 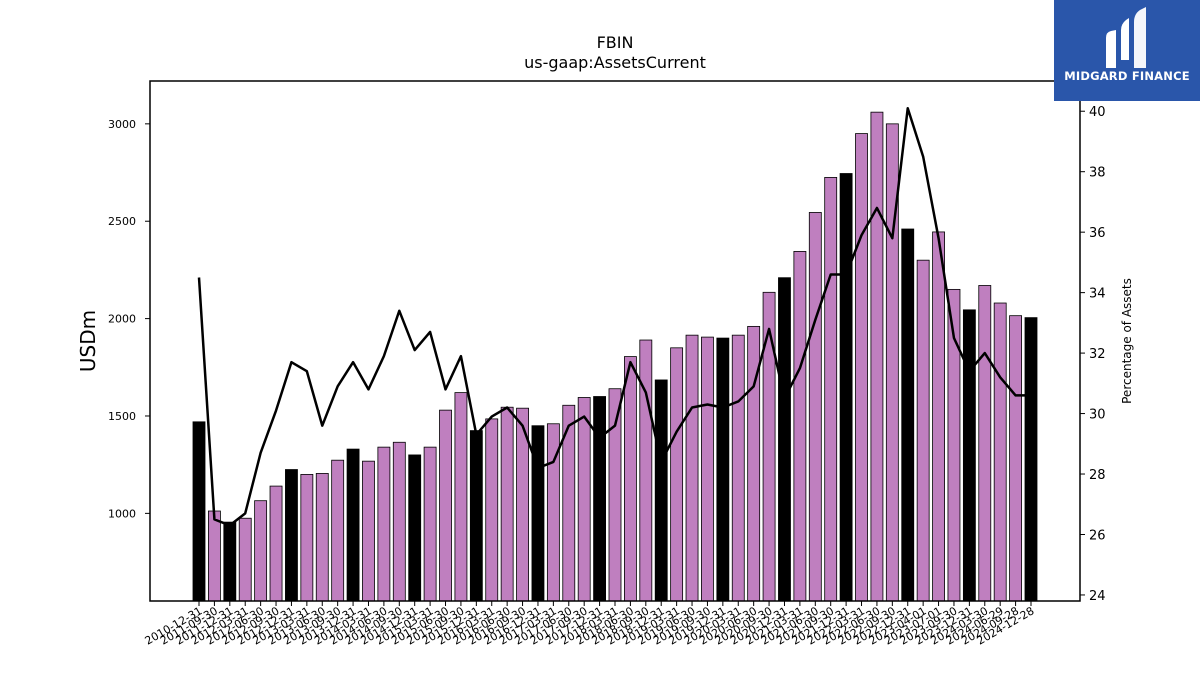 I want to click on y2-tick-label: 30, so click(x=1097, y=415).